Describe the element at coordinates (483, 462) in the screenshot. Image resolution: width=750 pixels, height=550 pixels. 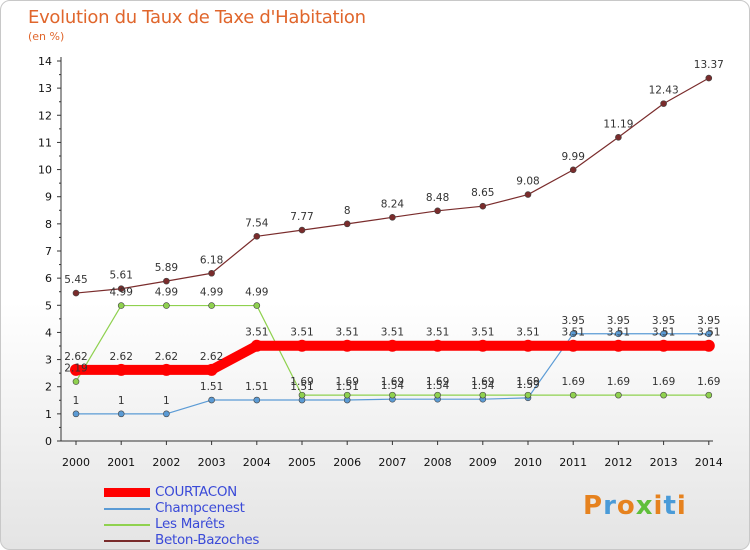
I see `x-tick-label: 2009` at that location.